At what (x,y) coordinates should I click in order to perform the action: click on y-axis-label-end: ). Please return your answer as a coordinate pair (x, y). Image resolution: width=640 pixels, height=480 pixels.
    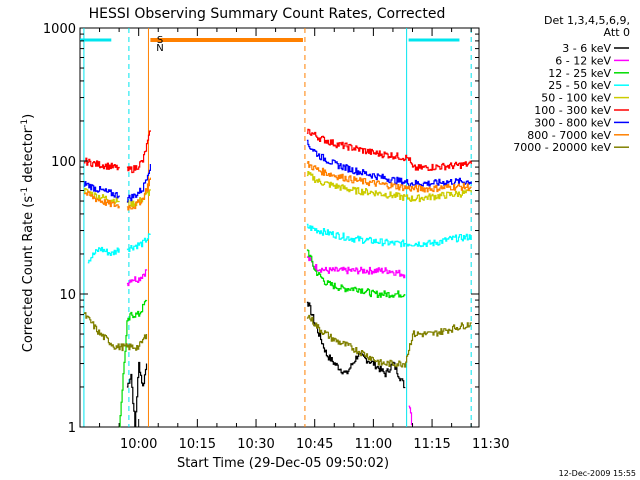
    Looking at the image, I should click on (28, 116).